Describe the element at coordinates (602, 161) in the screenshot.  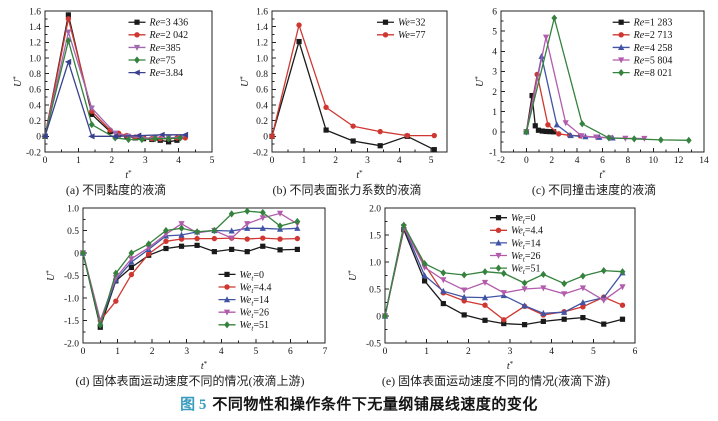
I see `x-tick-label: 6` at that location.